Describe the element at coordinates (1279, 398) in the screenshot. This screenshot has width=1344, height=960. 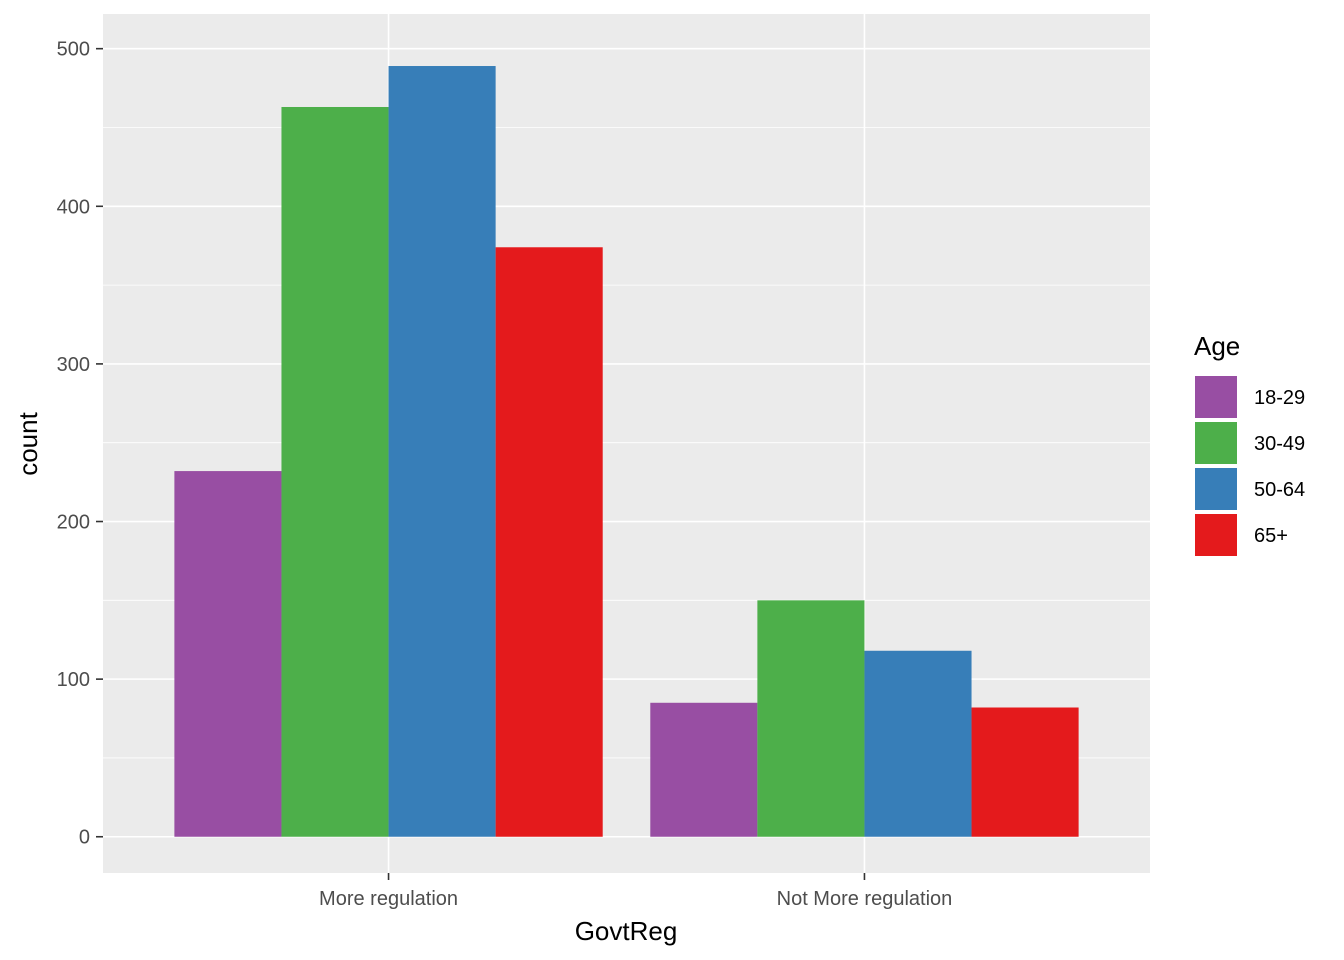
I see `legend-label: 18-29` at that location.